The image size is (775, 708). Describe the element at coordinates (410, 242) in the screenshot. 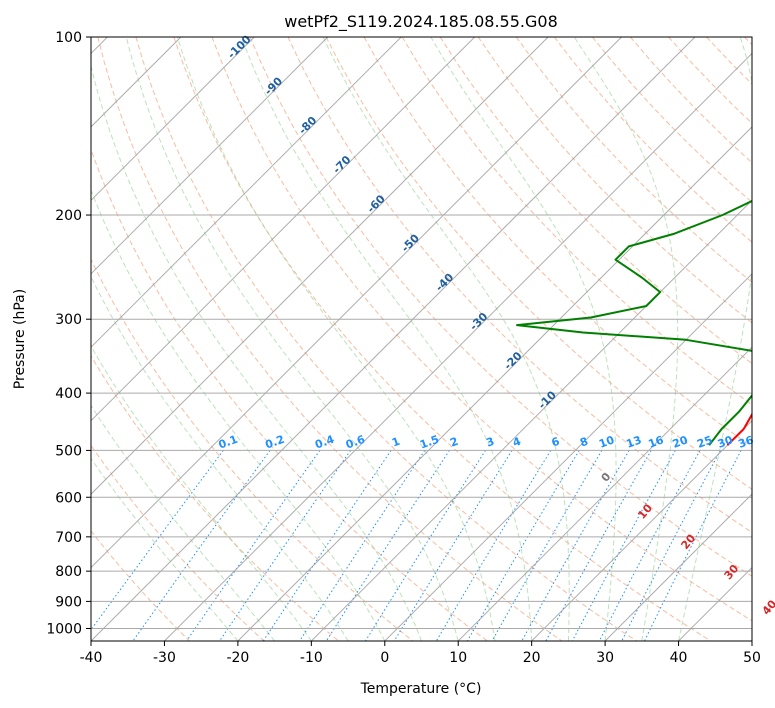

I see `isotherm-label: -50` at that location.